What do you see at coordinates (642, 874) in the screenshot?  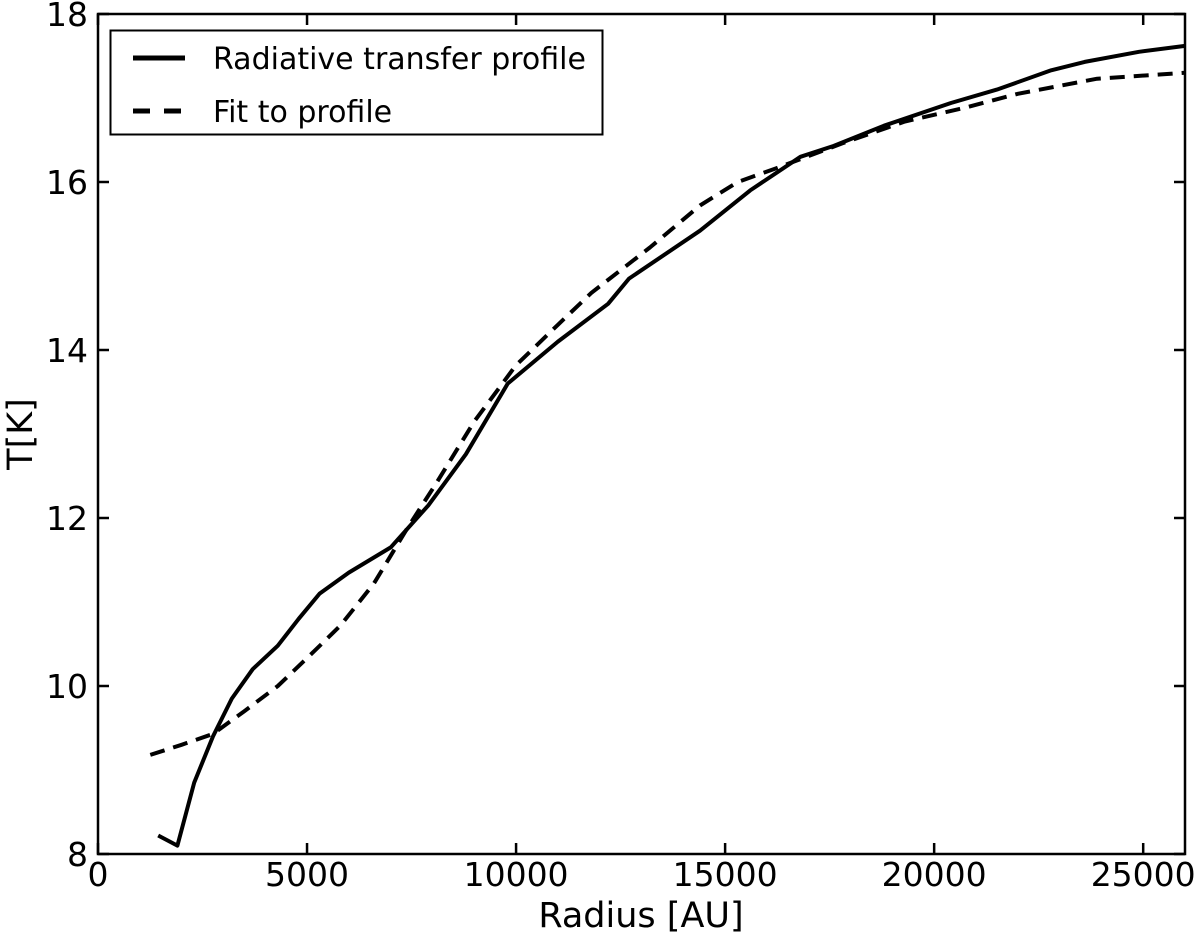 I see `x-tick-labels: 0 5000 10000 15000 20000 25000` at bounding box center [642, 874].